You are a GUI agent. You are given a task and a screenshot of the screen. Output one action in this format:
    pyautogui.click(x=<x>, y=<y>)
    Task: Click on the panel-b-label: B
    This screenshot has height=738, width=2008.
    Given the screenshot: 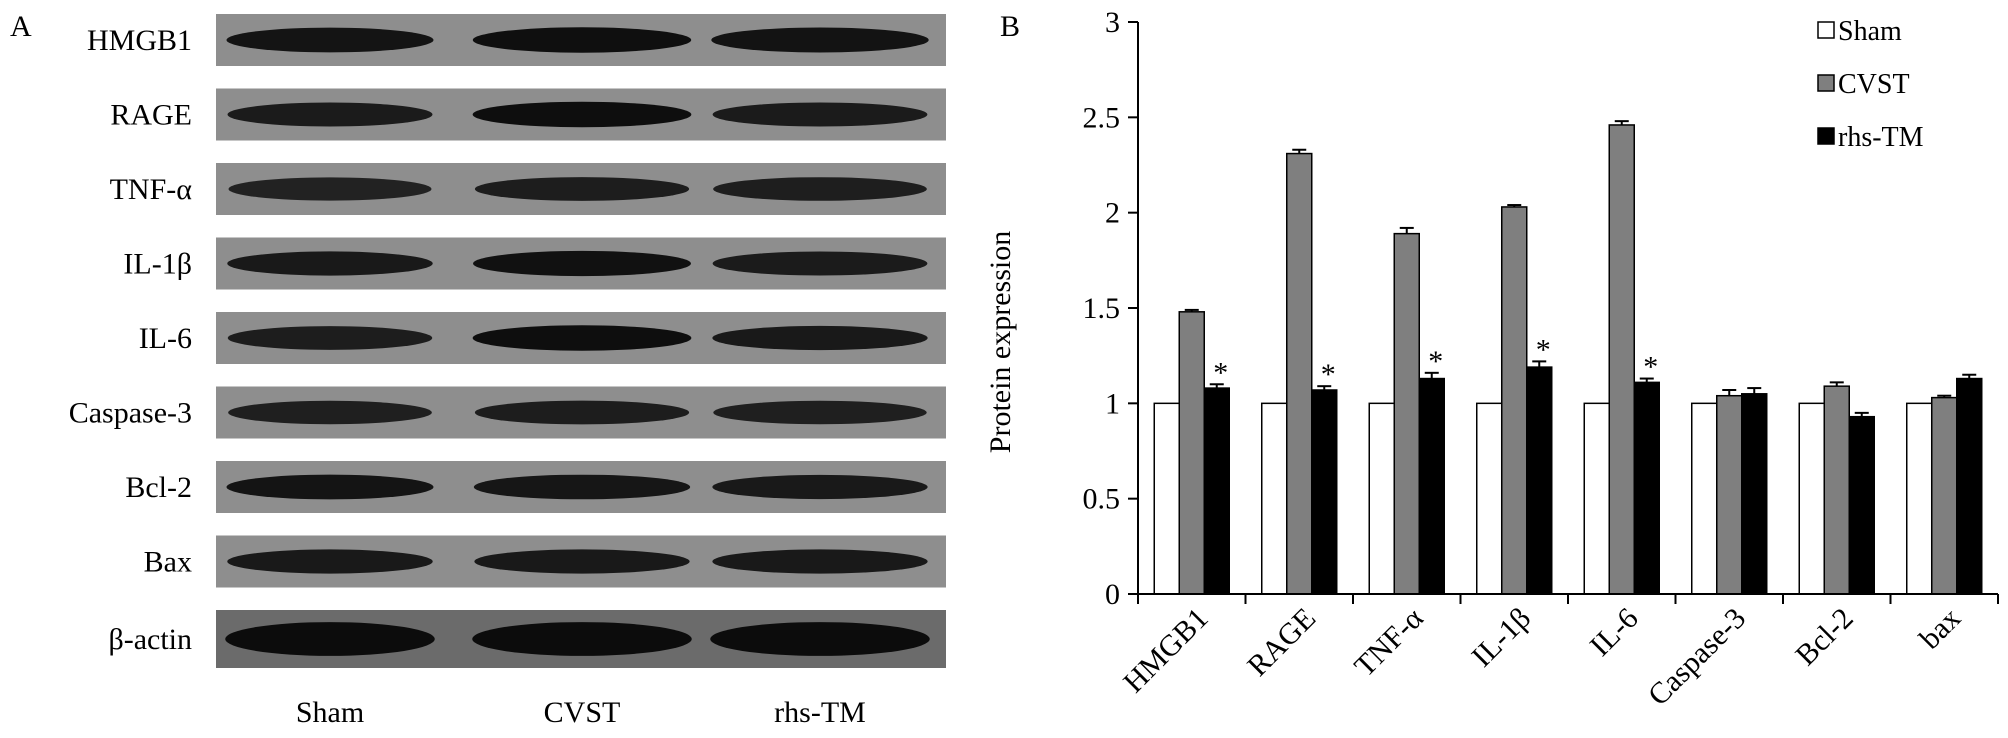 What is the action you would take?
    pyautogui.click(x=1010, y=26)
    